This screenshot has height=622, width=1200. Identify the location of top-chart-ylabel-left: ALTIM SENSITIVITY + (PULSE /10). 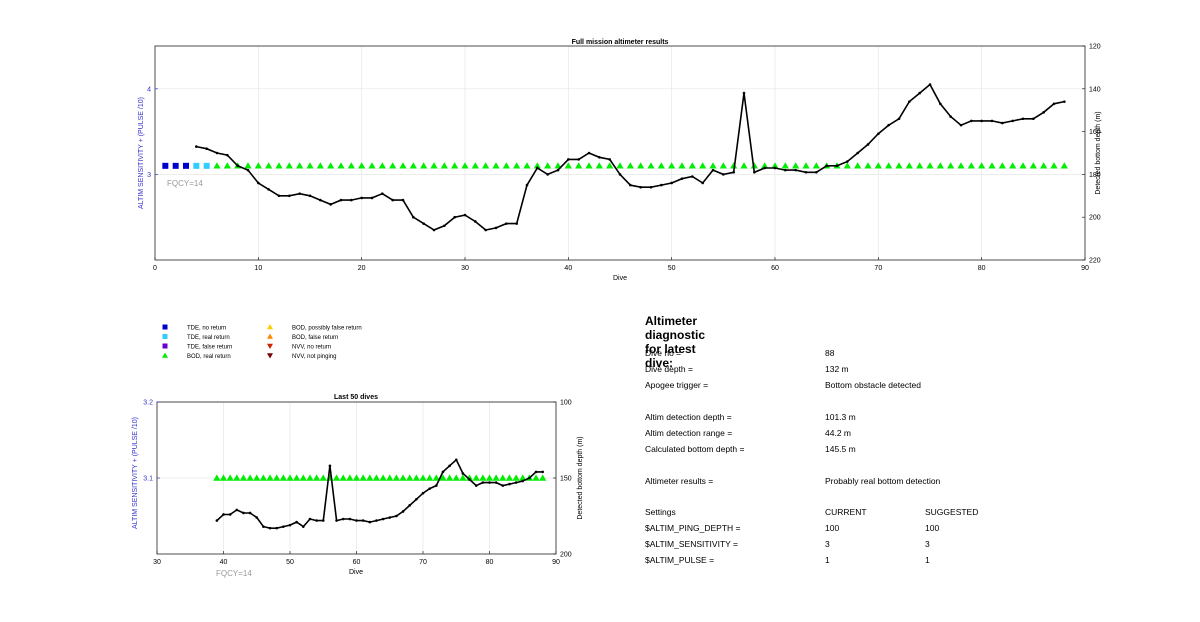
(141, 153).